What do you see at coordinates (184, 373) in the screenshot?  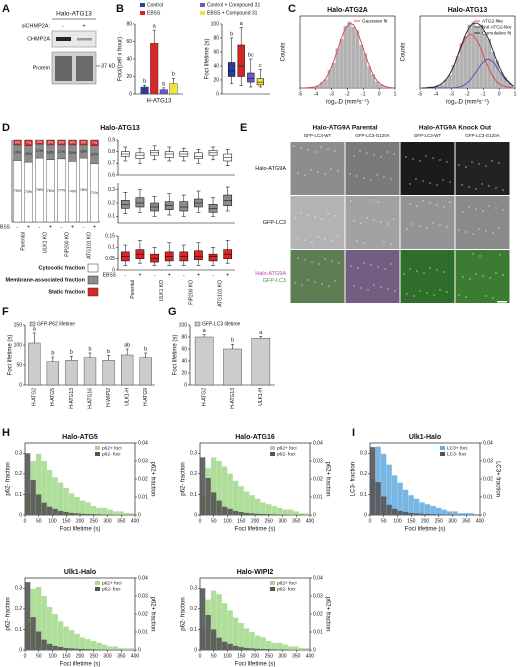 I see `y-tick-label: 20` at bounding box center [184, 373].